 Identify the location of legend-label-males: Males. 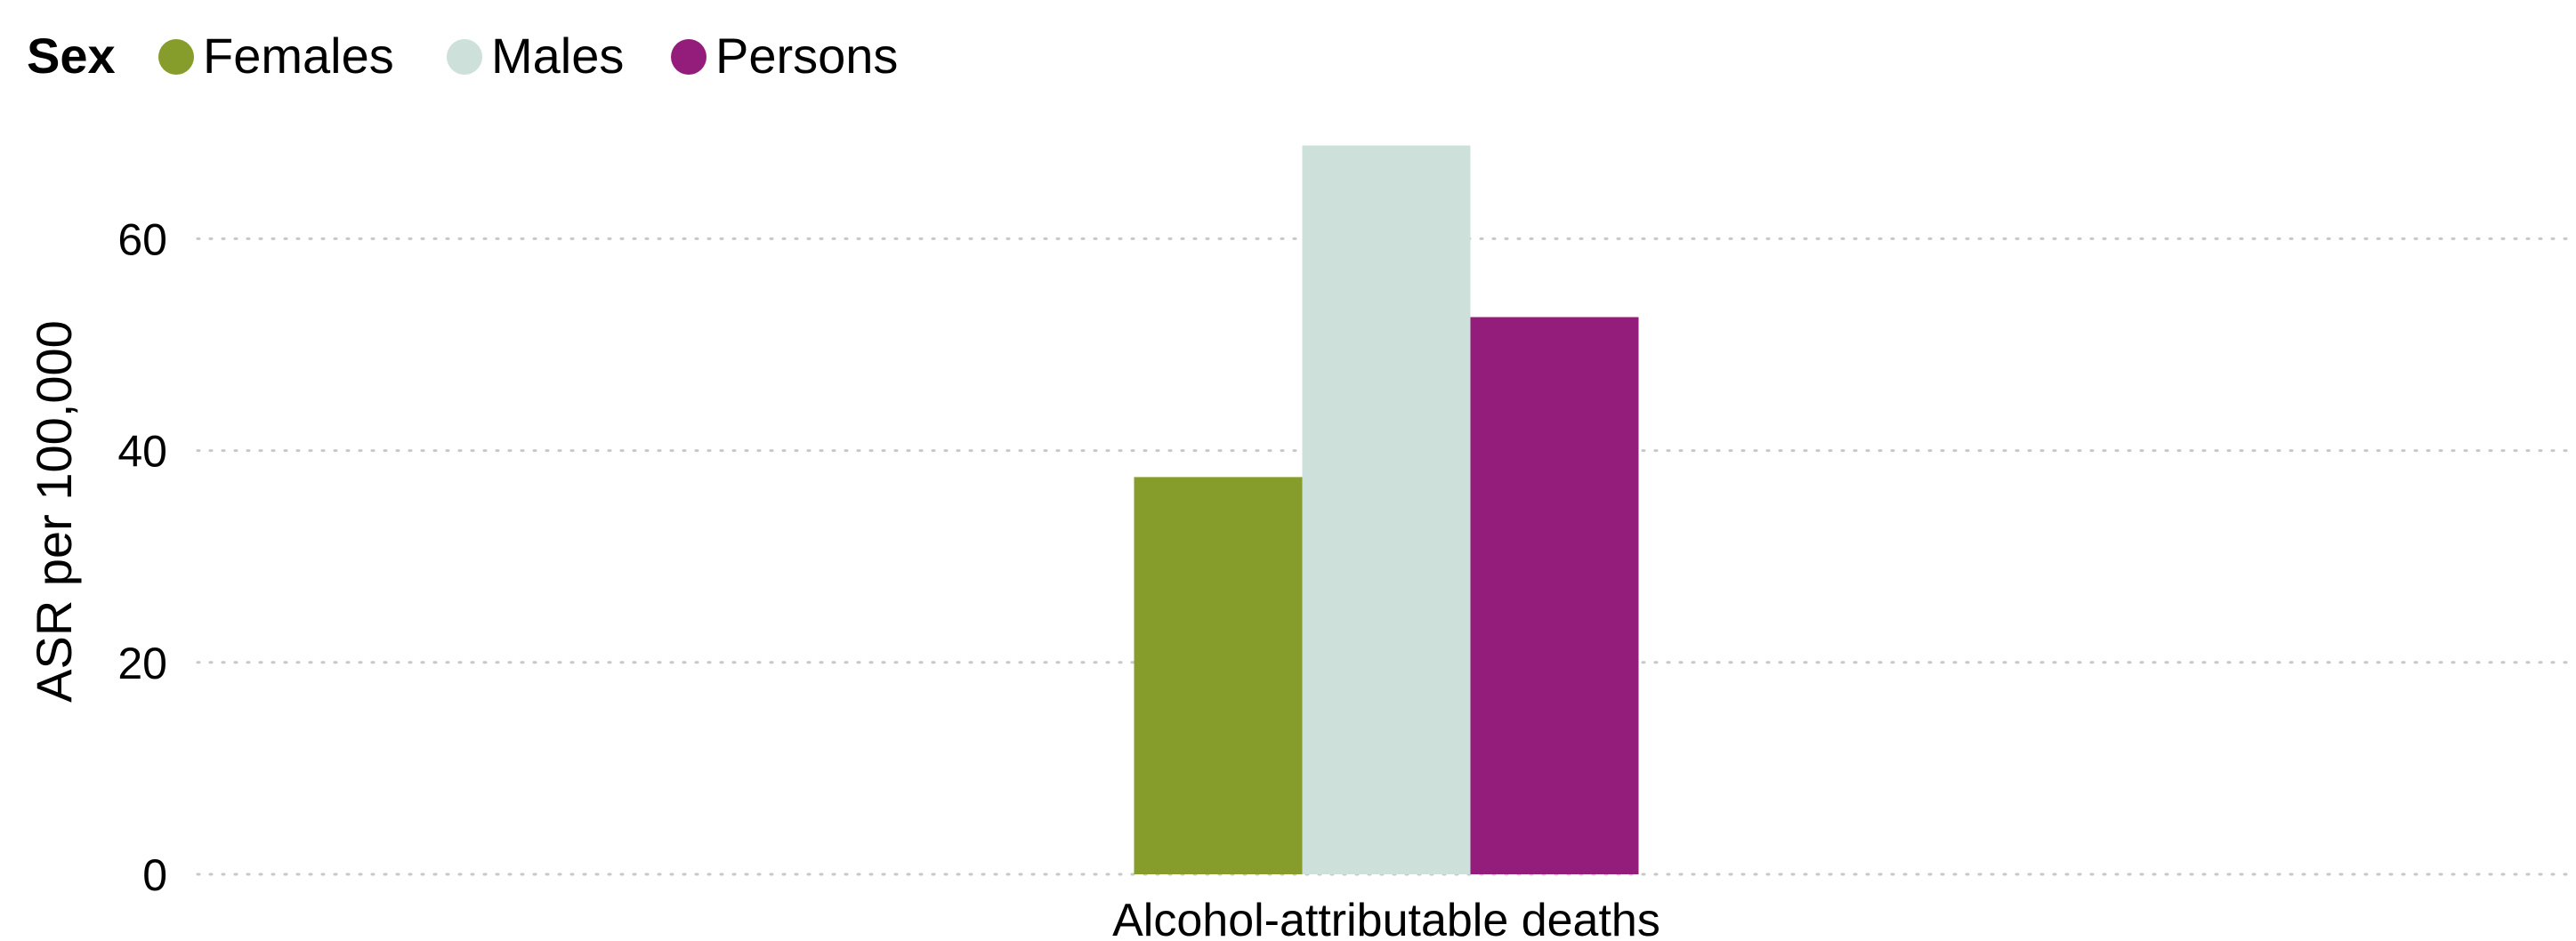
(557, 56).